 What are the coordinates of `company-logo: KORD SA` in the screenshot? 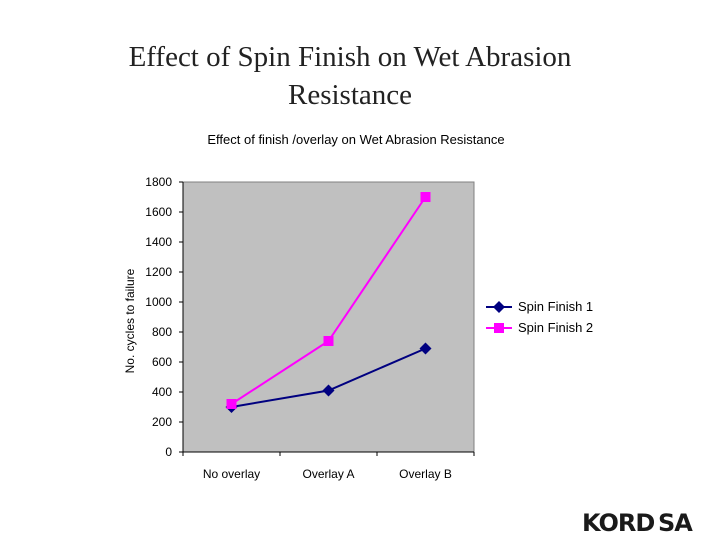 It's located at (648, 523).